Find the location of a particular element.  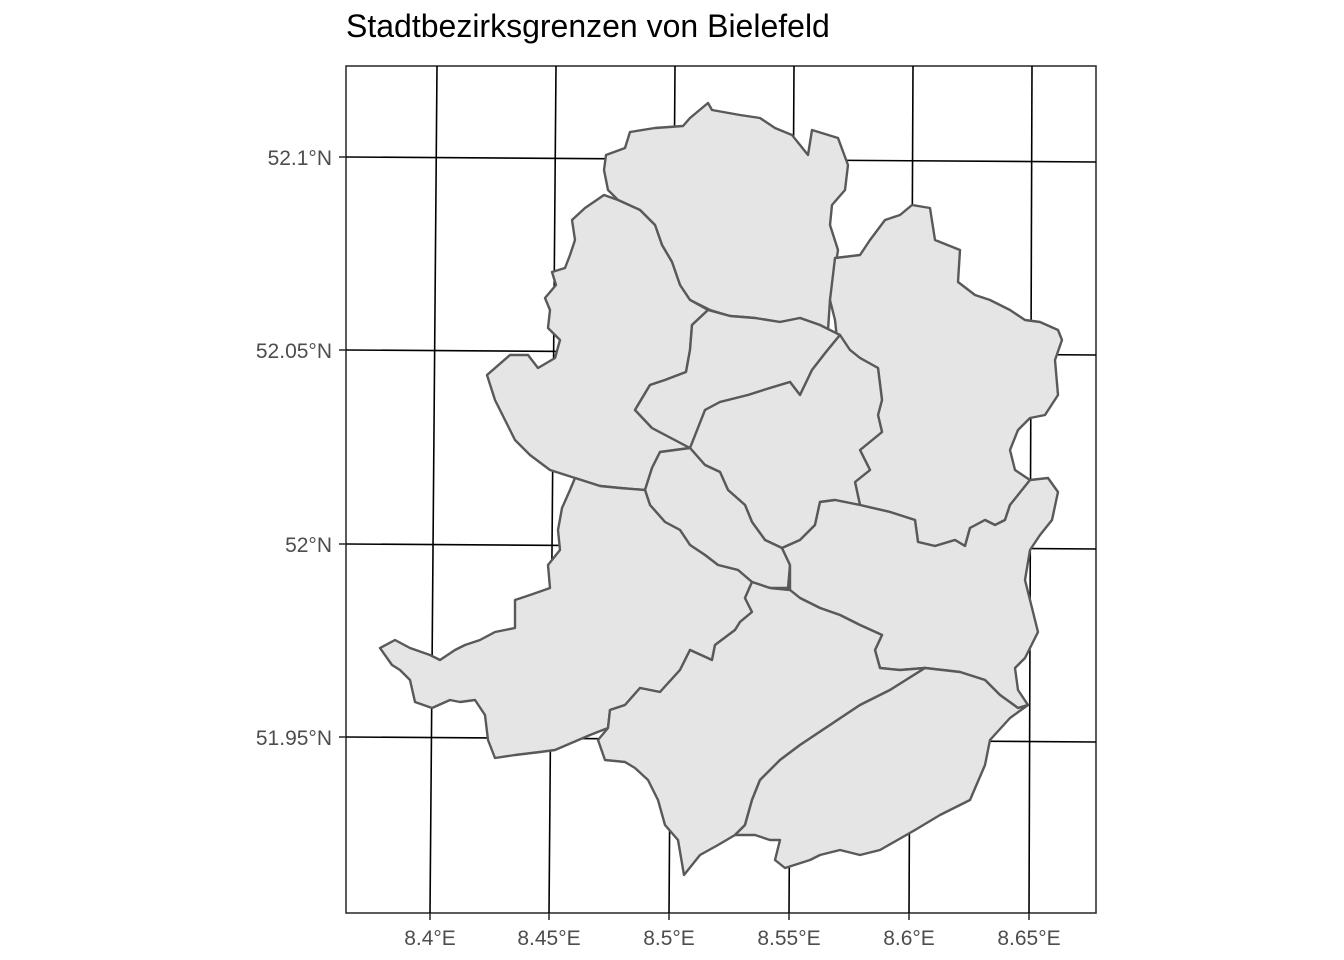

x-tick-label: 8.5°E is located at coordinates (669, 938).